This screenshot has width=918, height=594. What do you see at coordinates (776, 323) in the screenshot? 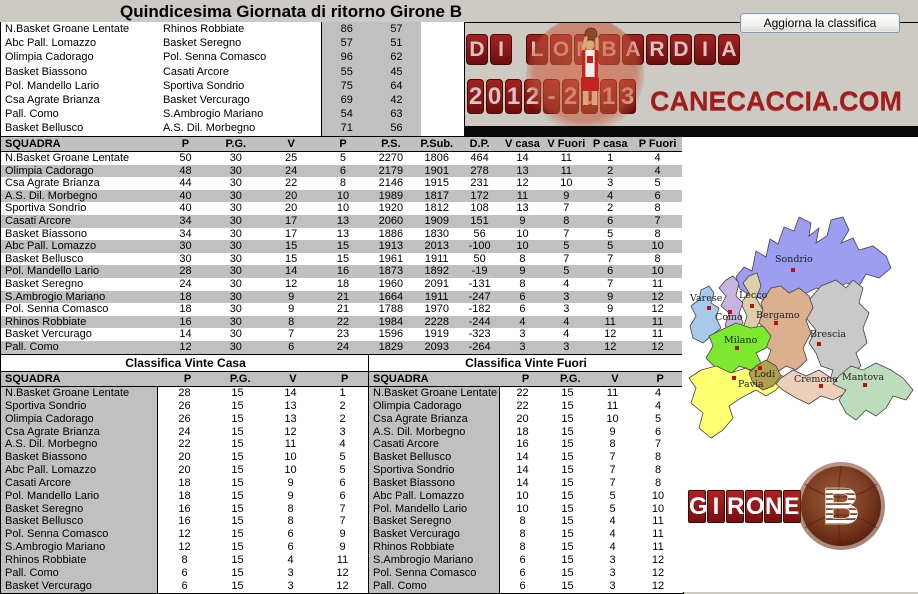
I see `city-dot-bergamo` at bounding box center [776, 323].